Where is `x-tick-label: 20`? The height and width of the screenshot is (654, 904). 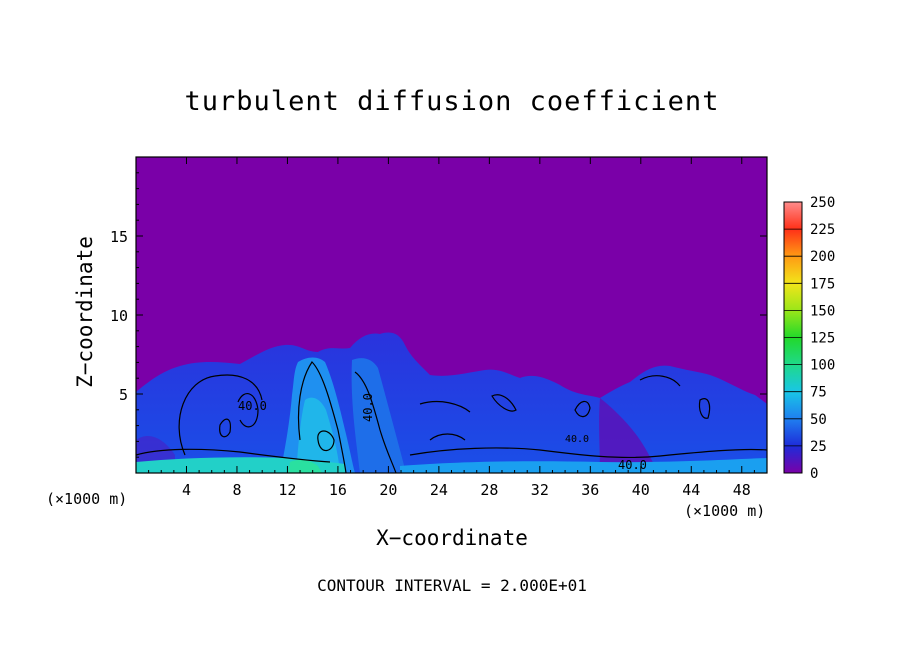
x-tick-label: 20 is located at coordinates (388, 490).